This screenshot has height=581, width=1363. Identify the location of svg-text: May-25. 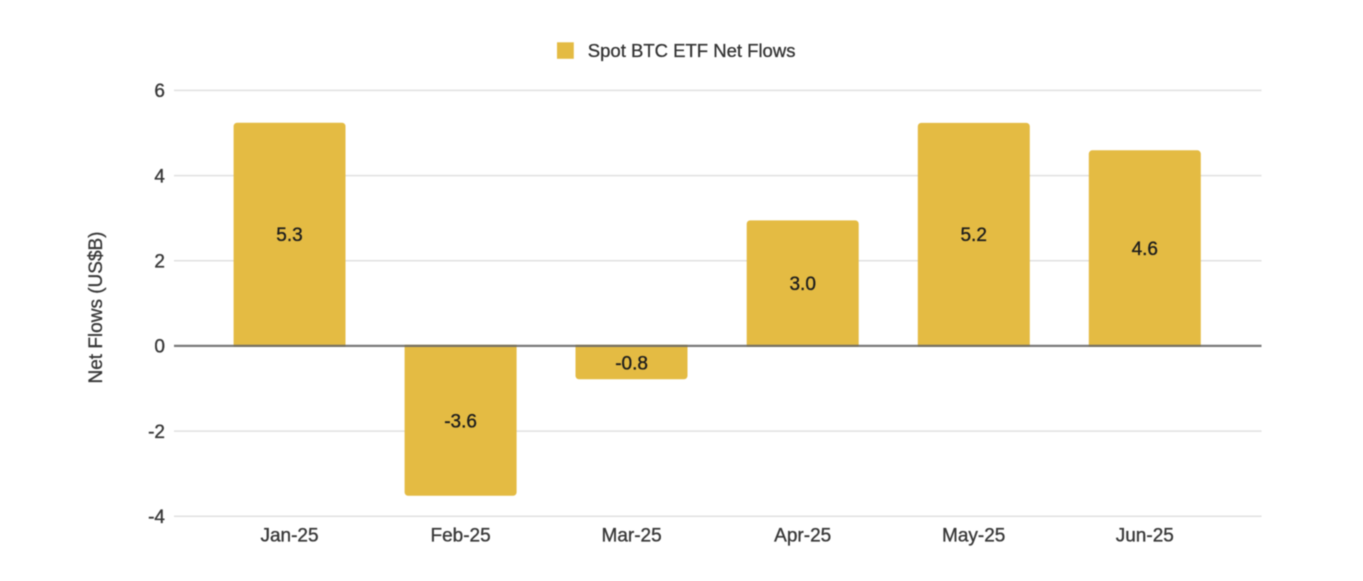
(973, 536).